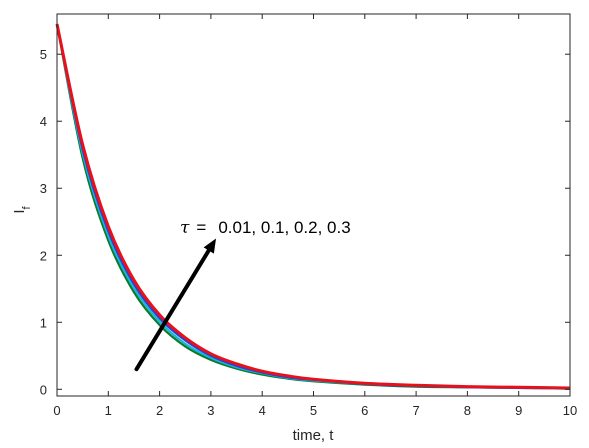  What do you see at coordinates (467, 410) in the screenshot?
I see `x-tick-label: 8` at bounding box center [467, 410].